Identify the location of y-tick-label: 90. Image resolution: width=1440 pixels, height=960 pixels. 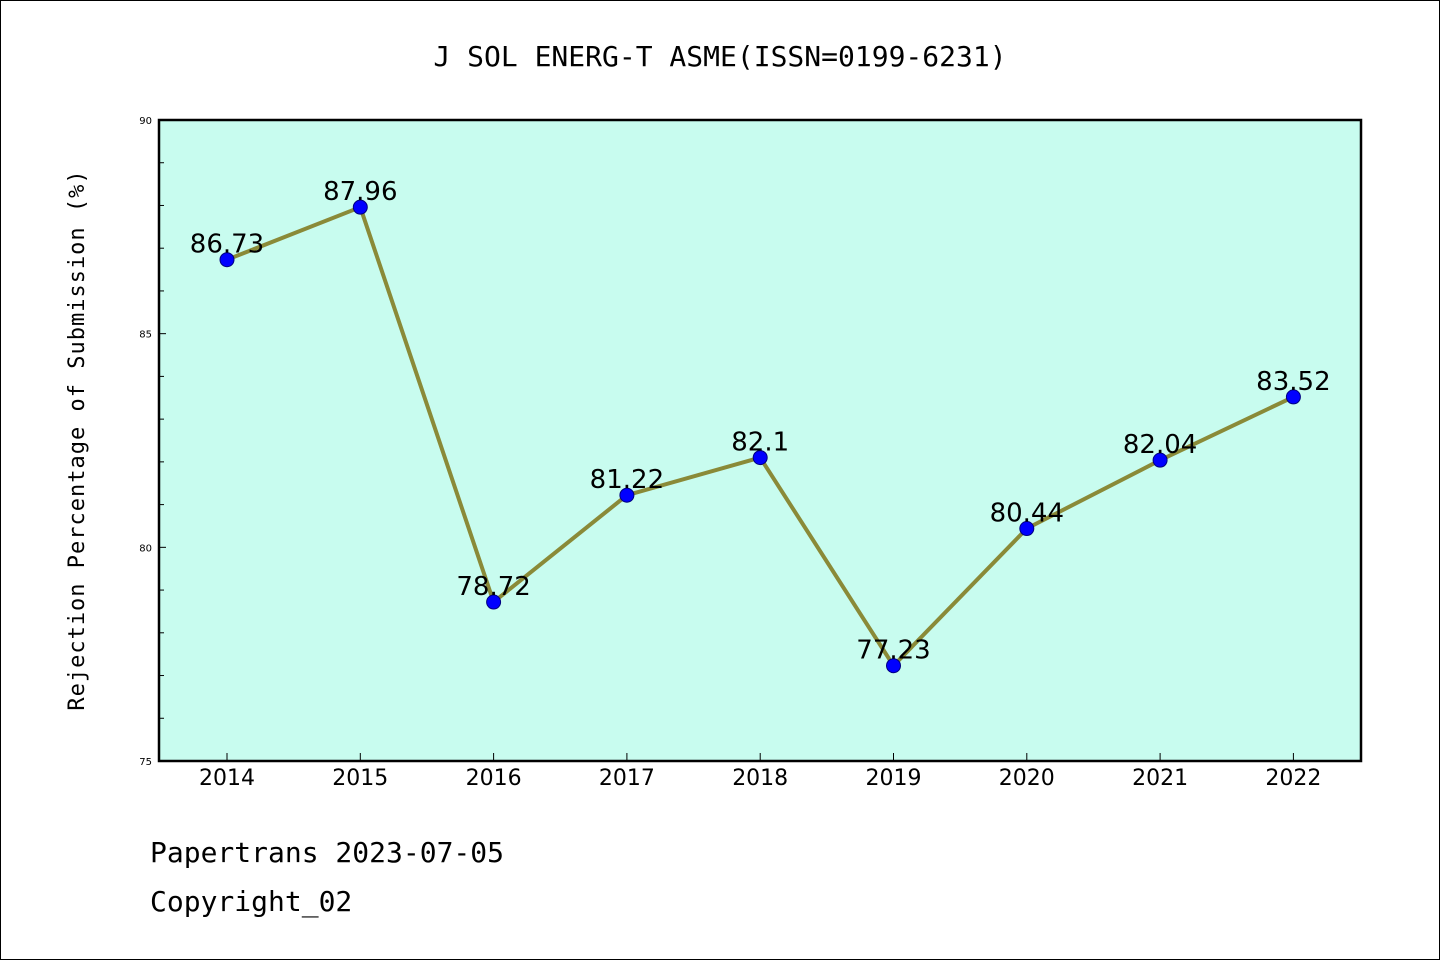
(145, 121).